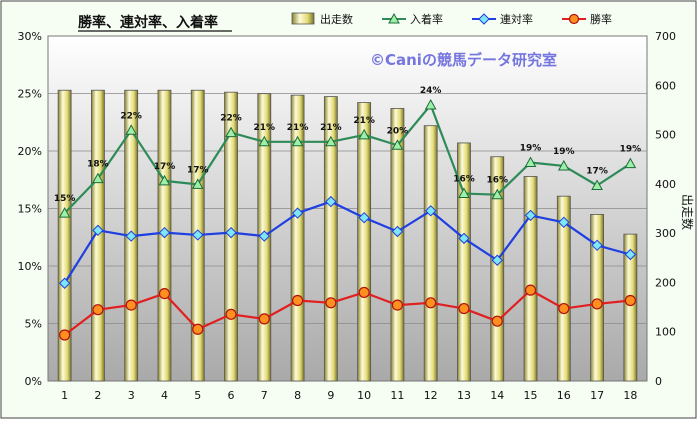 This screenshot has height=423, width=697. Describe the element at coordinates (394, 18) in the screenshot. I see `legend-marker-triangle` at that location.